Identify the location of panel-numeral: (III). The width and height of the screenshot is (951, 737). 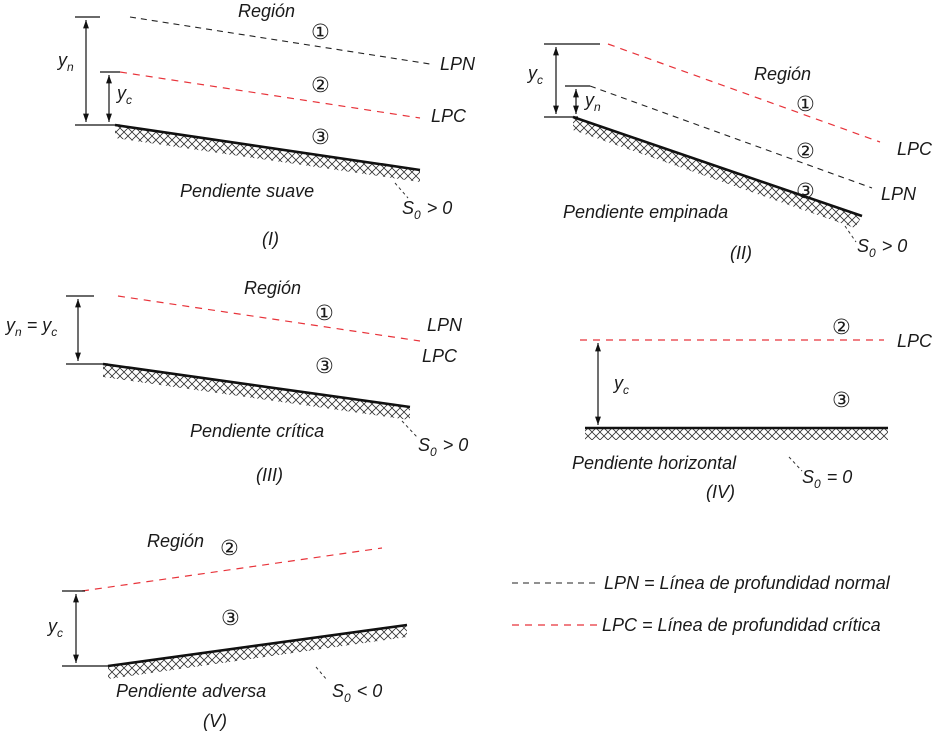
(269, 475).